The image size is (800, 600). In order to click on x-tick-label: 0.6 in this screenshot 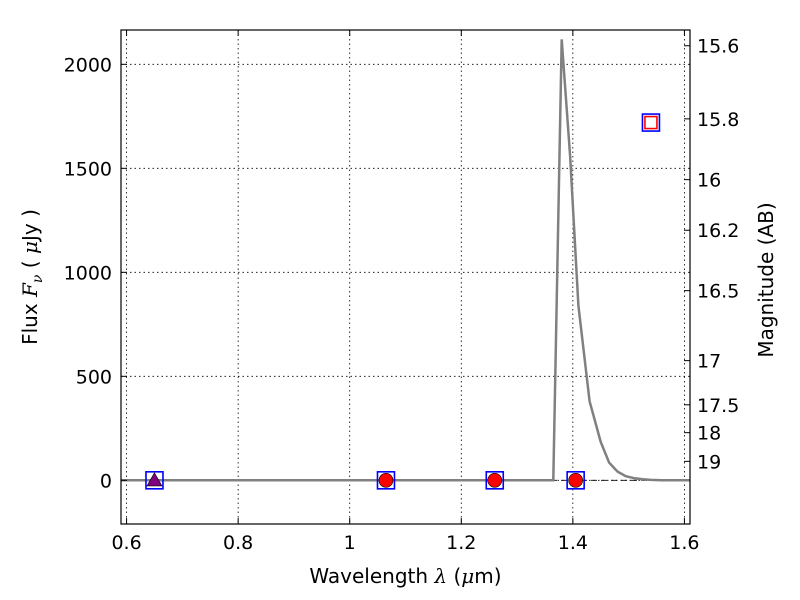, I will do `click(126, 543)`.